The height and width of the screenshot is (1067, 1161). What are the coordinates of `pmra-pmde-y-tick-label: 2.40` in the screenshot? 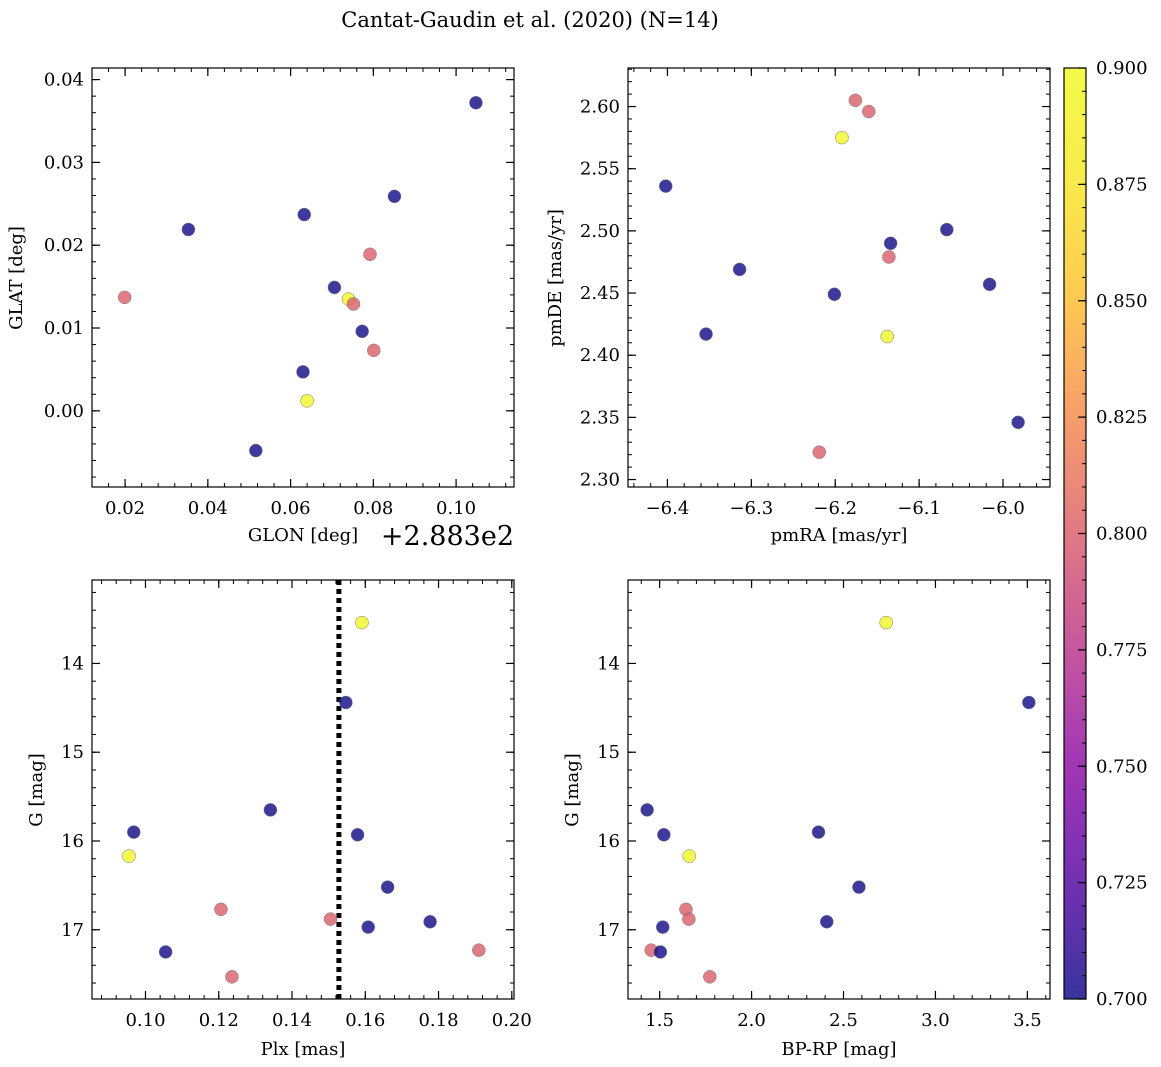 It's located at (600, 355).